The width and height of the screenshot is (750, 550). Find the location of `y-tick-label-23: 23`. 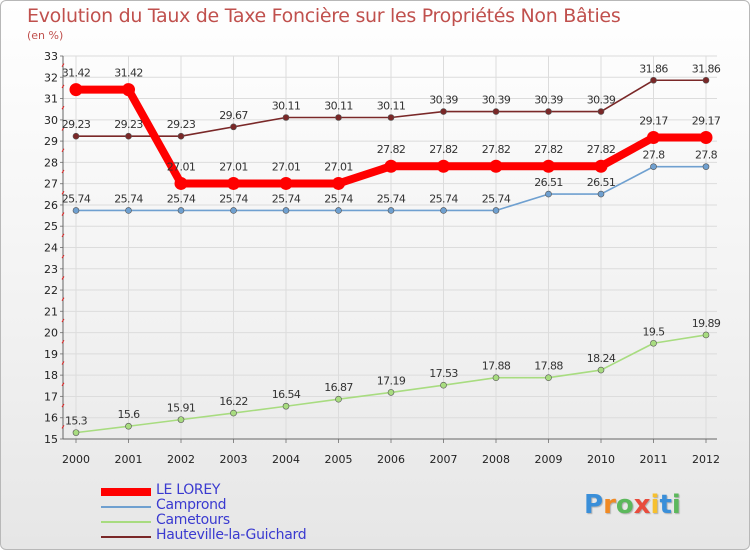

y-tick-label-23: 23 is located at coordinates (51, 269).